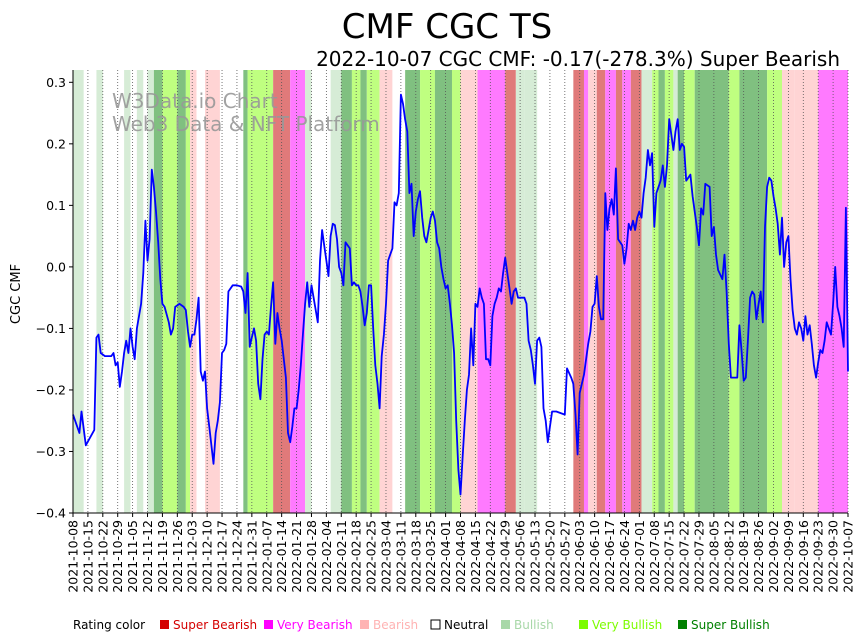  What do you see at coordinates (639, 556) in the screenshot?
I see `x-tick-label: 2022-07-01` at bounding box center [639, 556].